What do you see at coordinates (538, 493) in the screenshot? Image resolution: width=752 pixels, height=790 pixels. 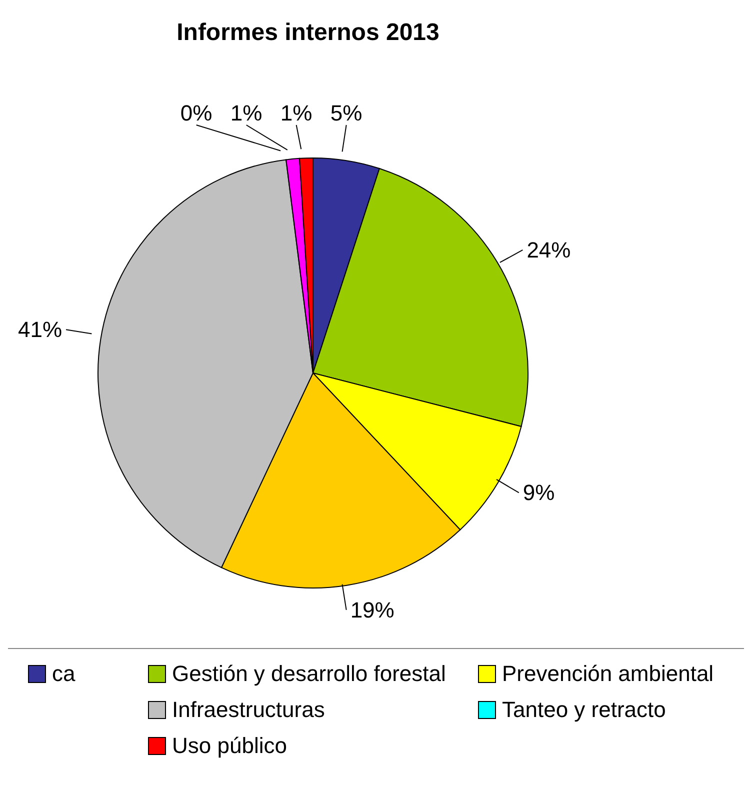 I see `data-label: 9%` at bounding box center [538, 493].